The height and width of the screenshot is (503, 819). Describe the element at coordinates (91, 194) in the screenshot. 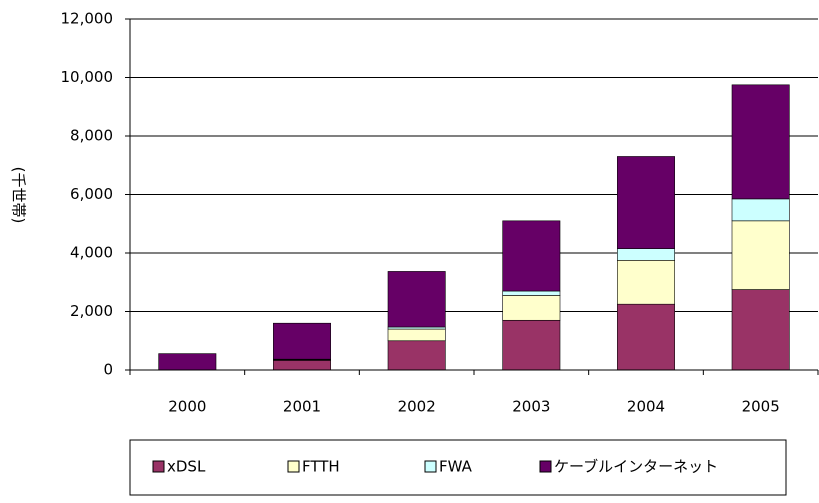

I see `y-tick-label: 6,000` at that location.